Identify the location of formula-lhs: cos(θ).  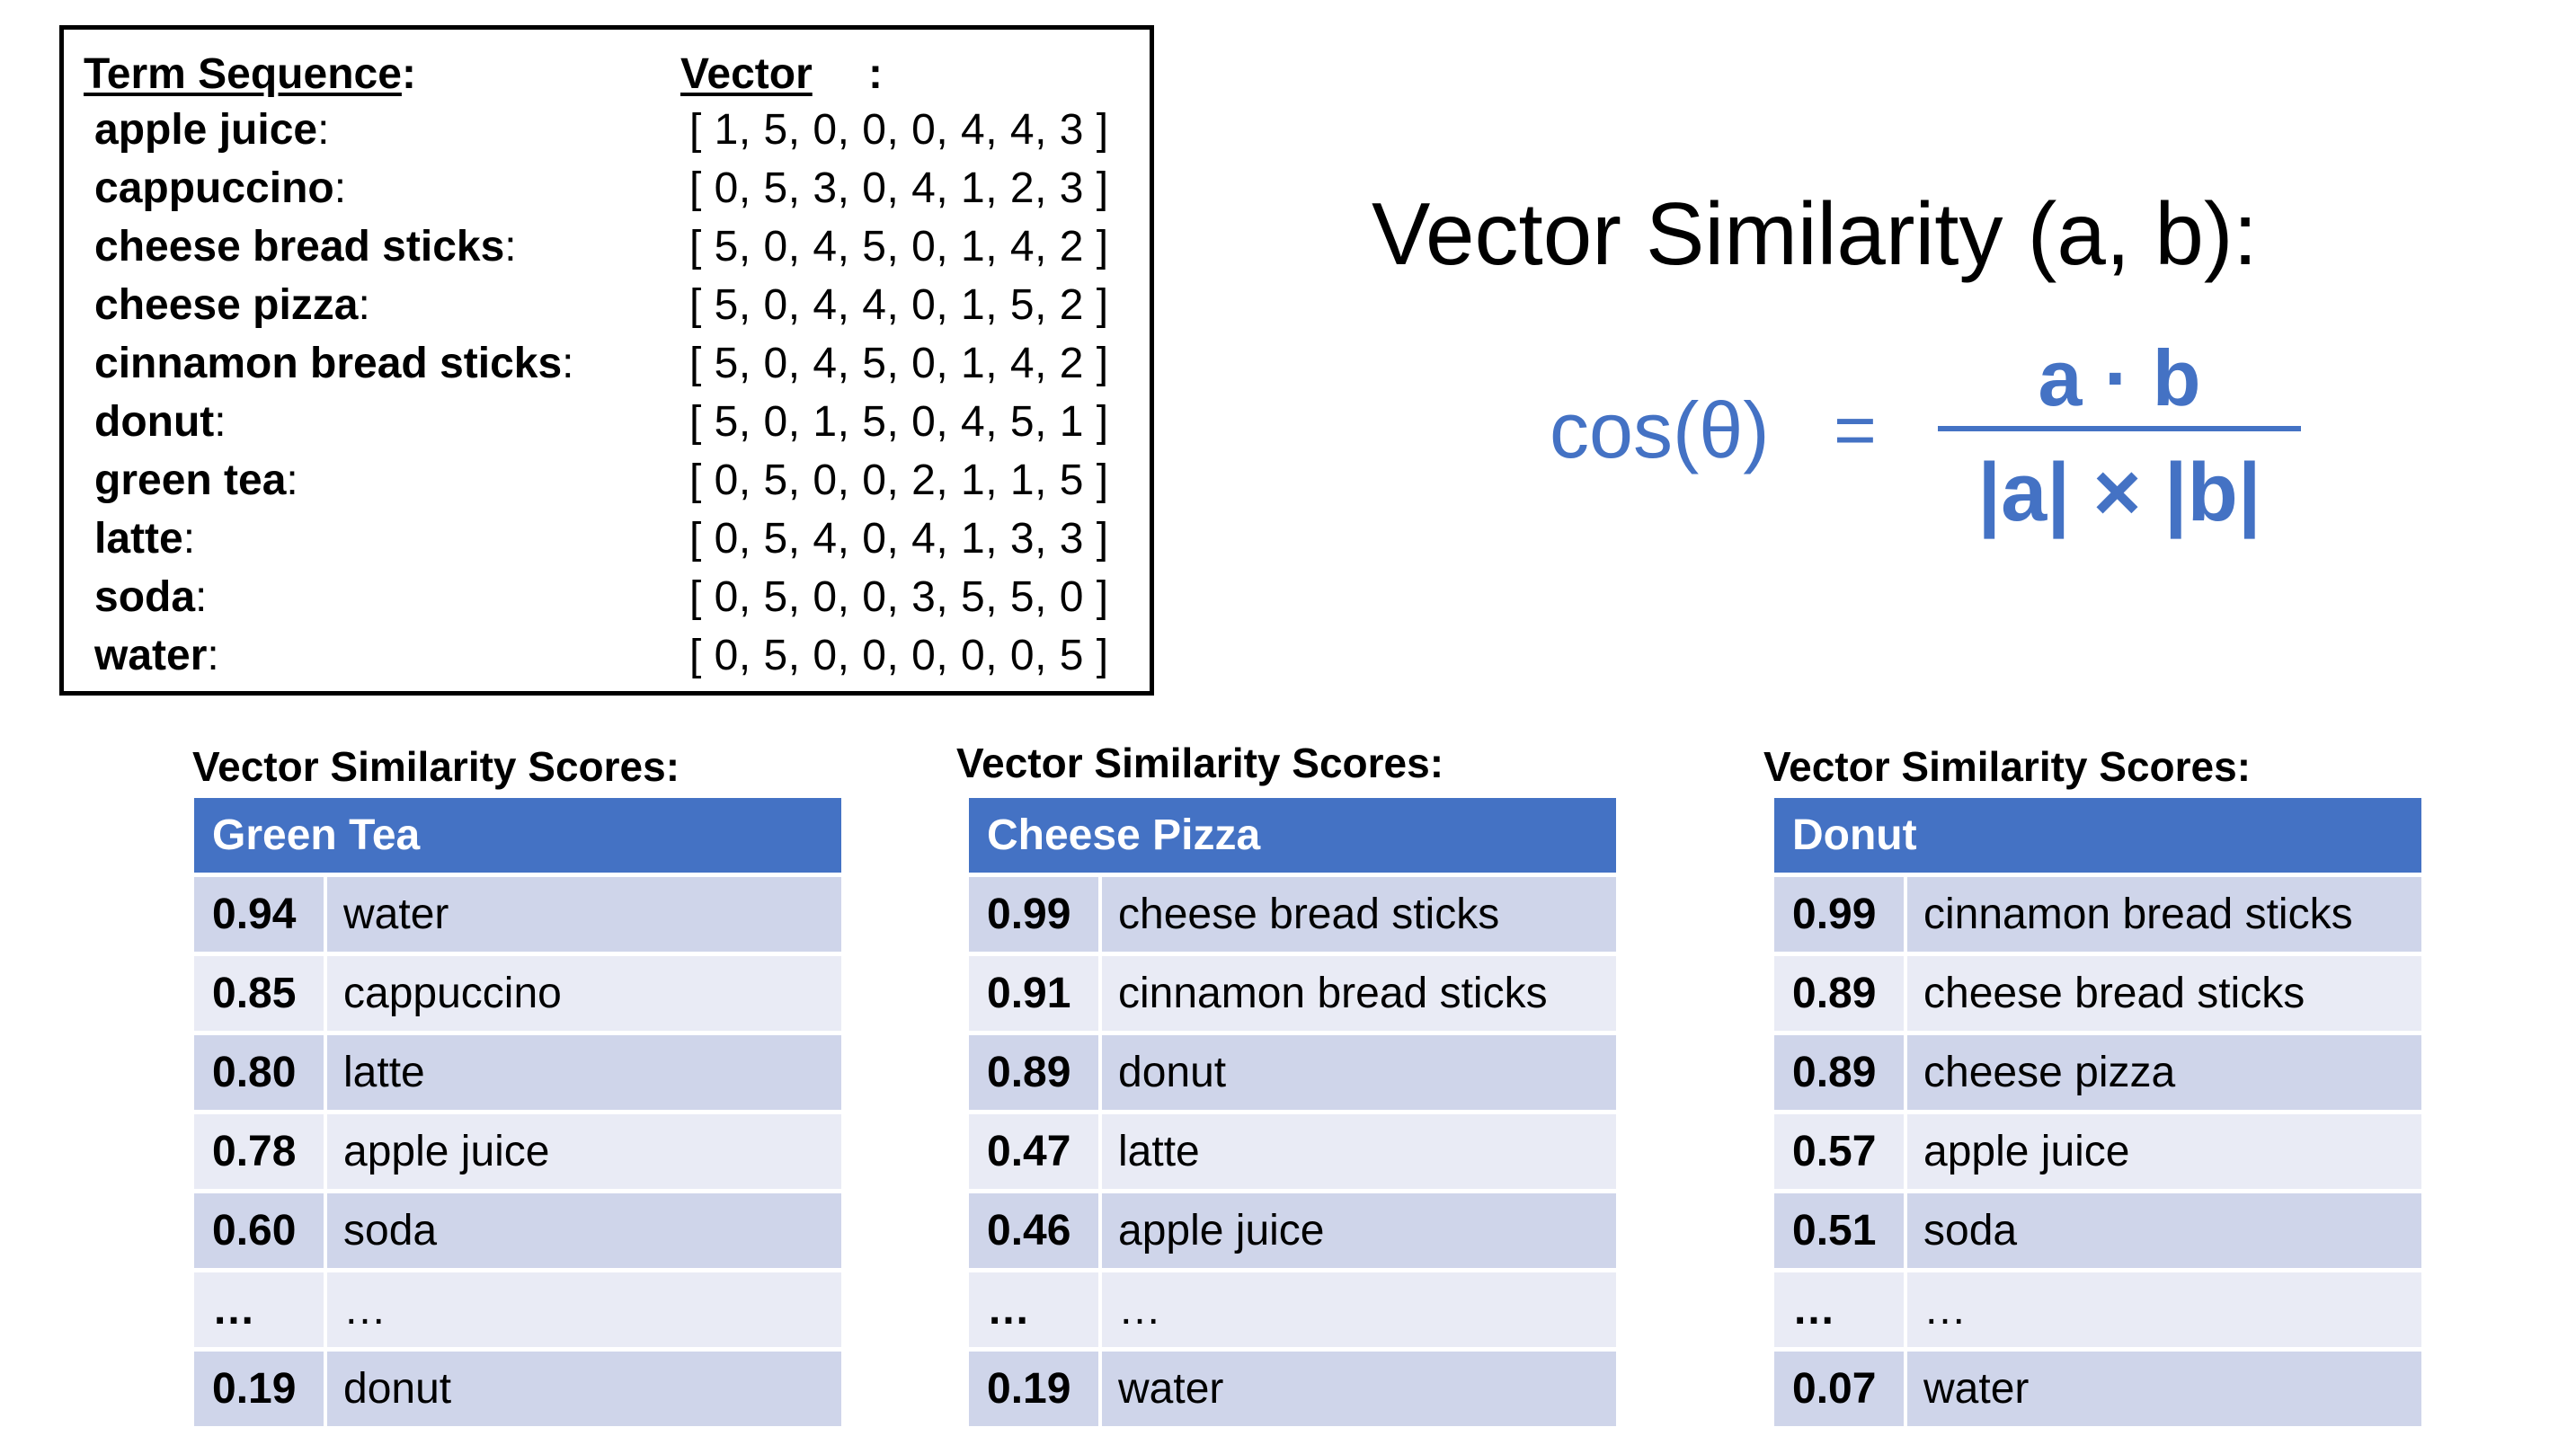
(1660, 430).